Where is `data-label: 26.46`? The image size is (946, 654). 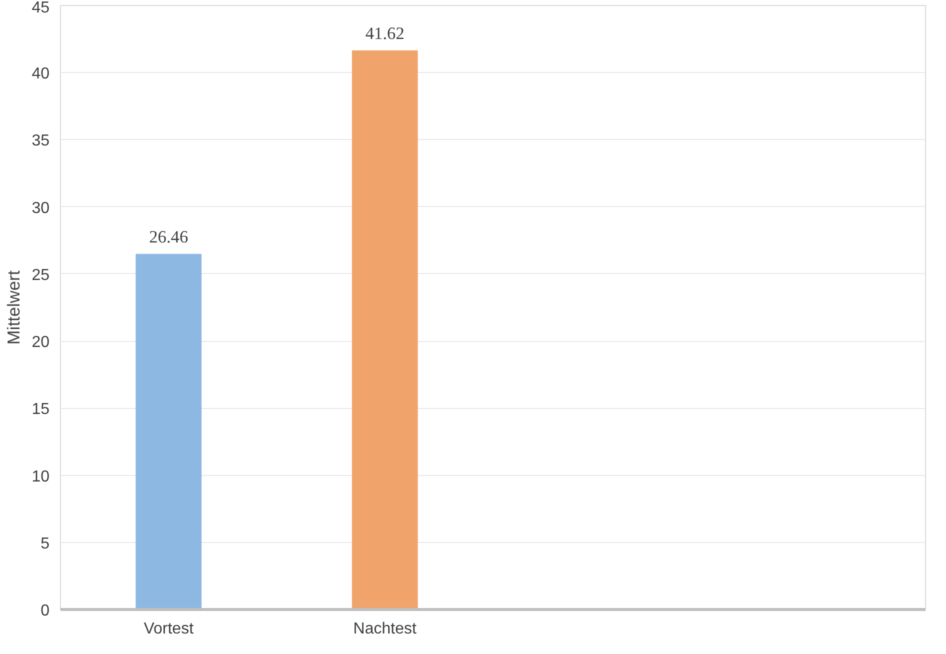 data-label: 26.46 is located at coordinates (168, 236).